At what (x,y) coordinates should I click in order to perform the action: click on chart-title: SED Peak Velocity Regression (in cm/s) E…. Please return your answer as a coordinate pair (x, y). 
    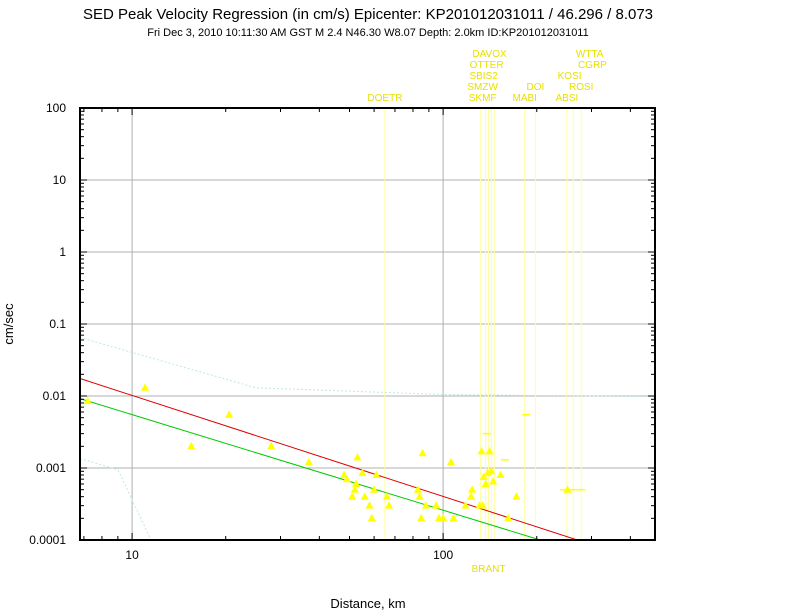
    Looking at the image, I should click on (368, 14).